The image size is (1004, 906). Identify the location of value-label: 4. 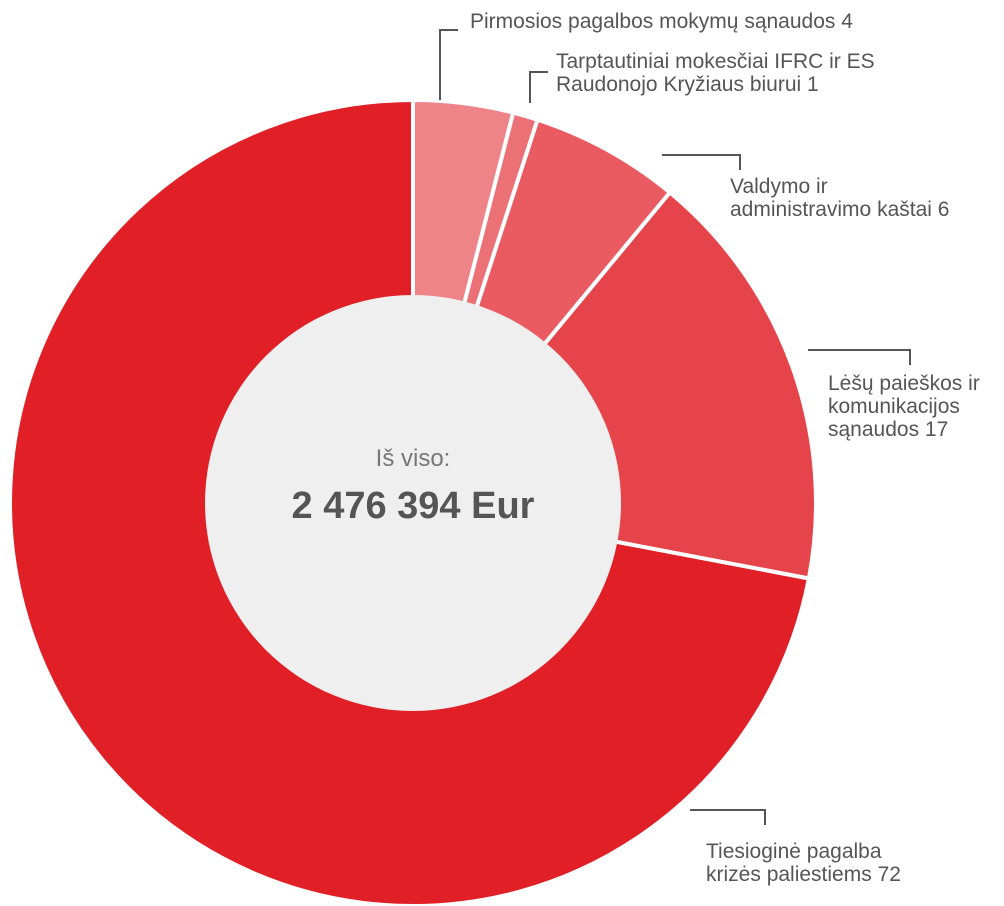
(847, 21).